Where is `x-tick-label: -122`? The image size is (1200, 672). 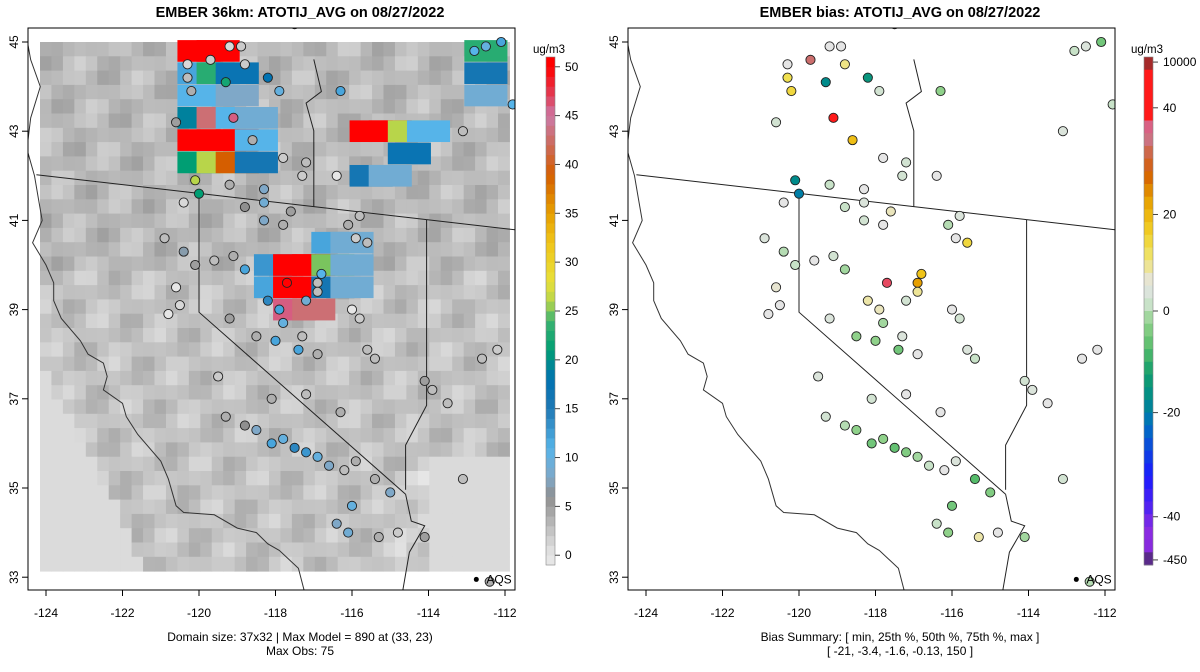 x-tick-label: -122 is located at coordinates (122, 613).